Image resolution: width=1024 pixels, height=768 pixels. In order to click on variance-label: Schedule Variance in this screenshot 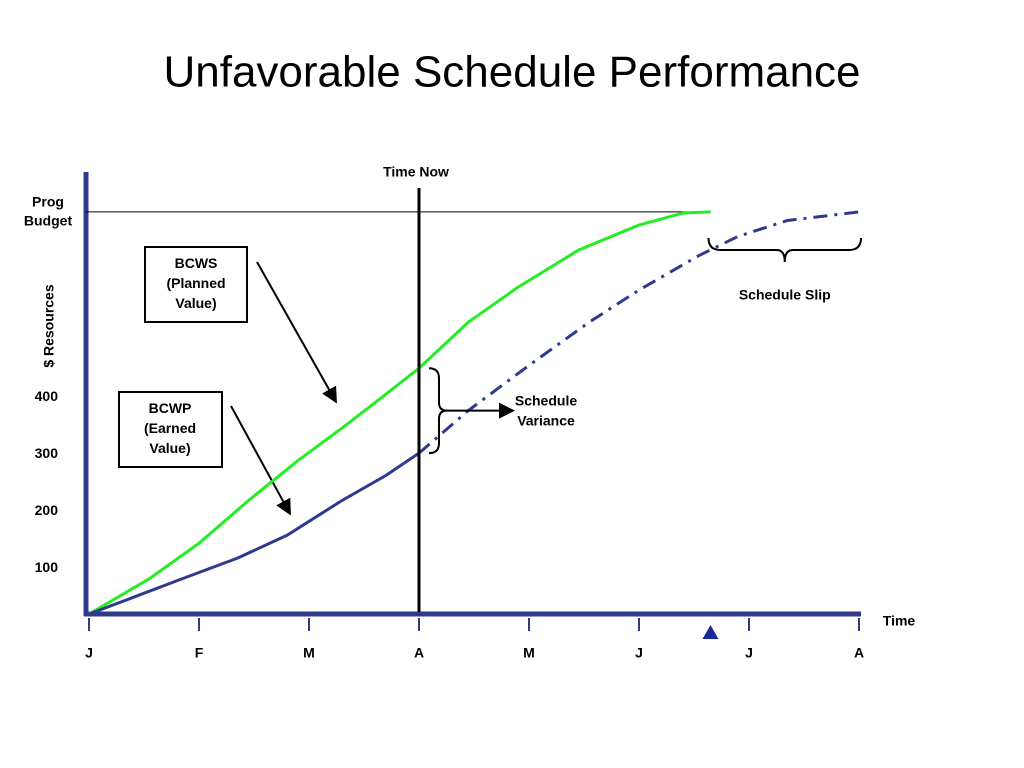, I will do `click(546, 410)`.